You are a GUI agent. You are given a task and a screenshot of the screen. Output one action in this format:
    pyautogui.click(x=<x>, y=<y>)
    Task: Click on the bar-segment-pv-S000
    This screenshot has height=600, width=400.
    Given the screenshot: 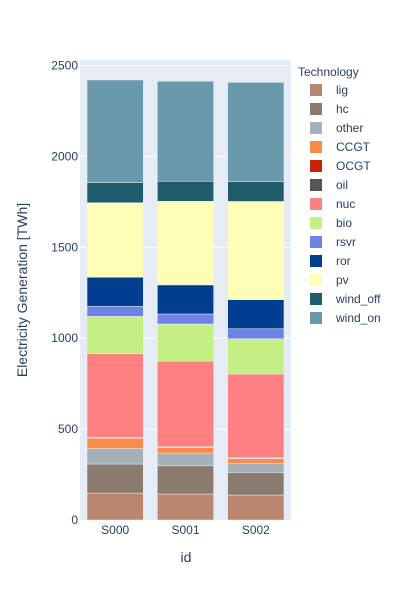 What is the action you would take?
    pyautogui.click(x=115, y=240)
    